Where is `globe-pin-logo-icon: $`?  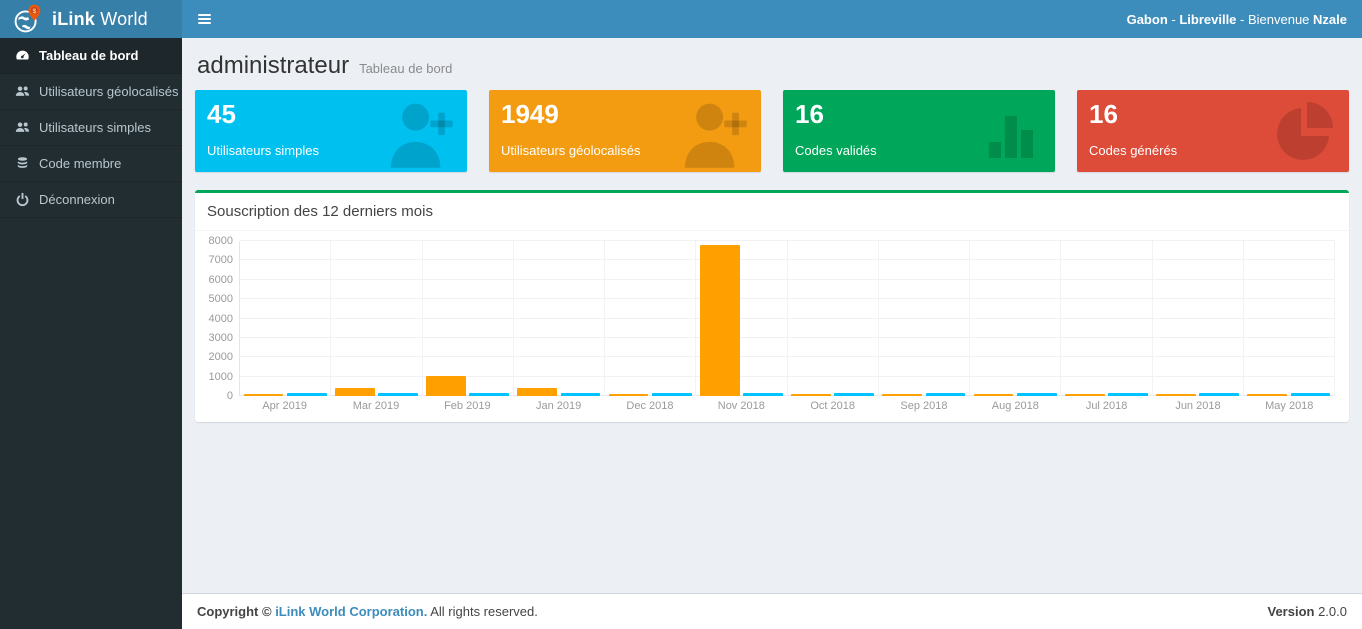
globe-pin-logo-icon: $ is located at coordinates (28, 19).